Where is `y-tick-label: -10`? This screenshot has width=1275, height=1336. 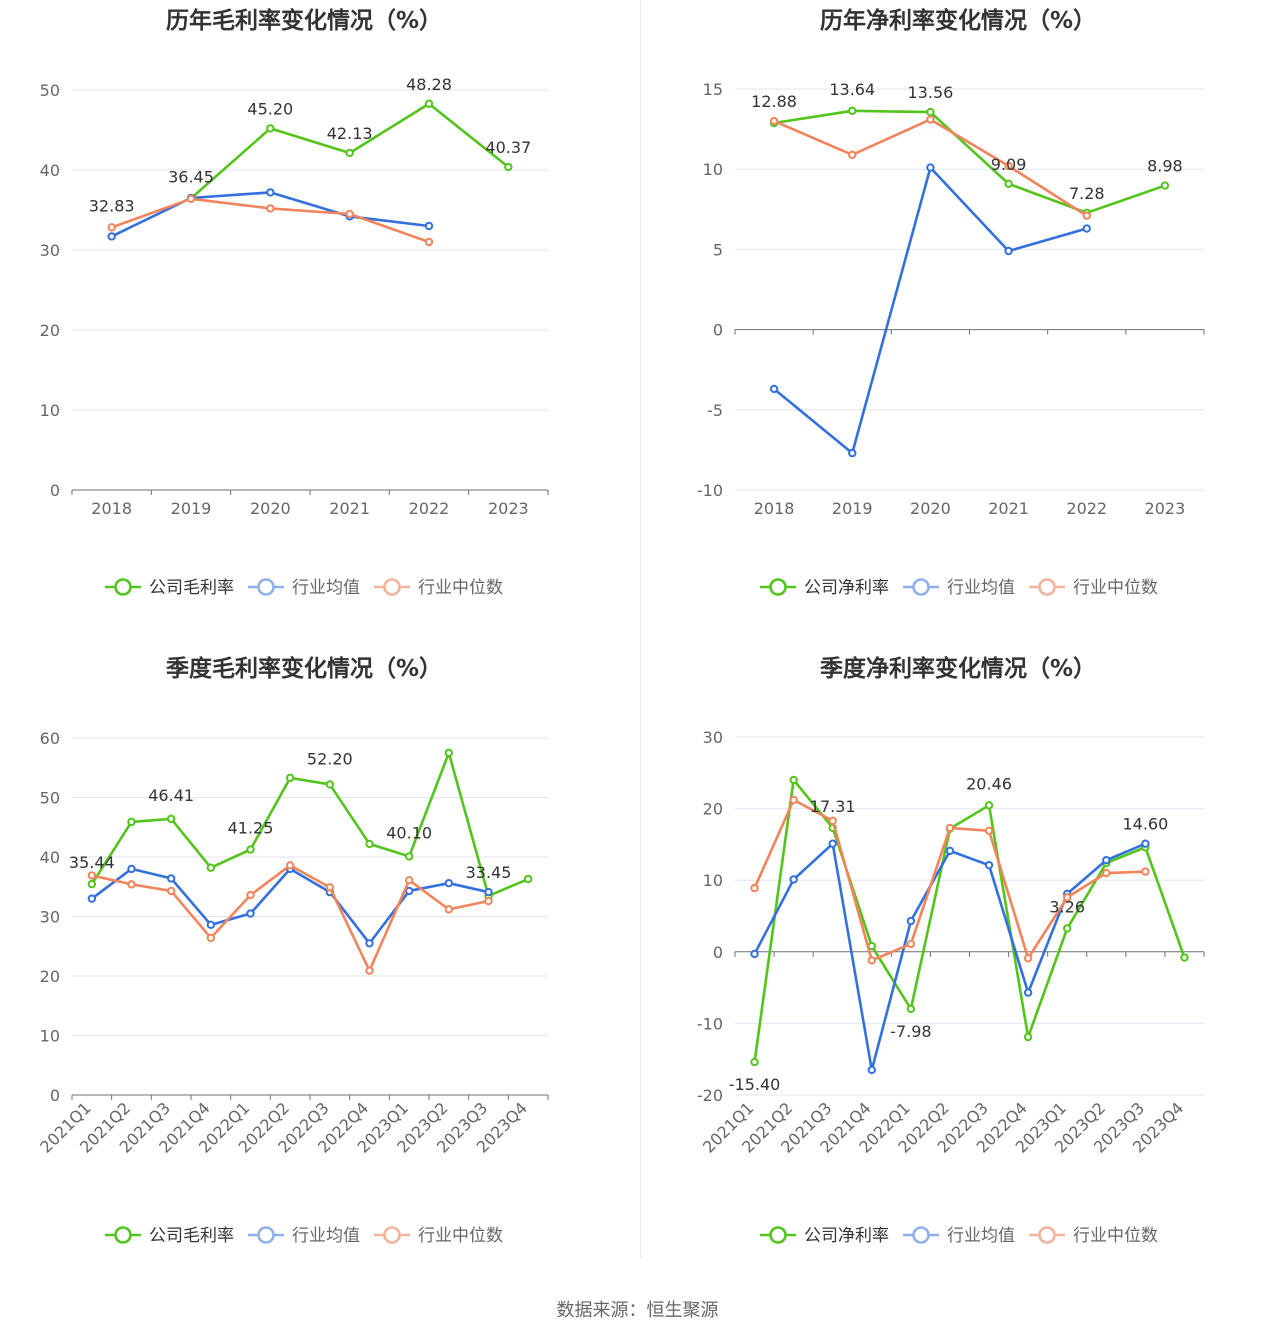
y-tick-label: -10 is located at coordinates (710, 1023).